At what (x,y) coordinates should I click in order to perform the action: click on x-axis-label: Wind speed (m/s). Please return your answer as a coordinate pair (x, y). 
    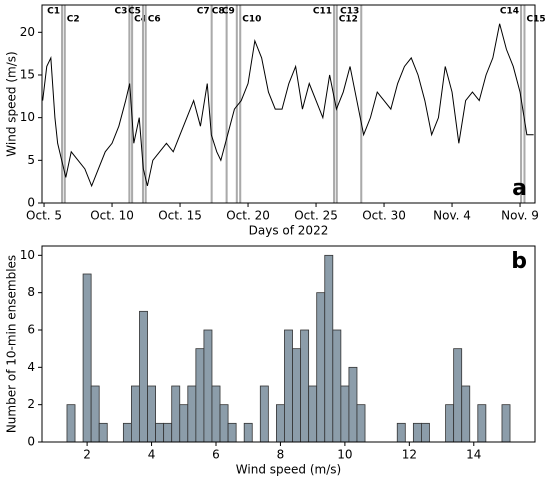
    Looking at the image, I should click on (288, 470).